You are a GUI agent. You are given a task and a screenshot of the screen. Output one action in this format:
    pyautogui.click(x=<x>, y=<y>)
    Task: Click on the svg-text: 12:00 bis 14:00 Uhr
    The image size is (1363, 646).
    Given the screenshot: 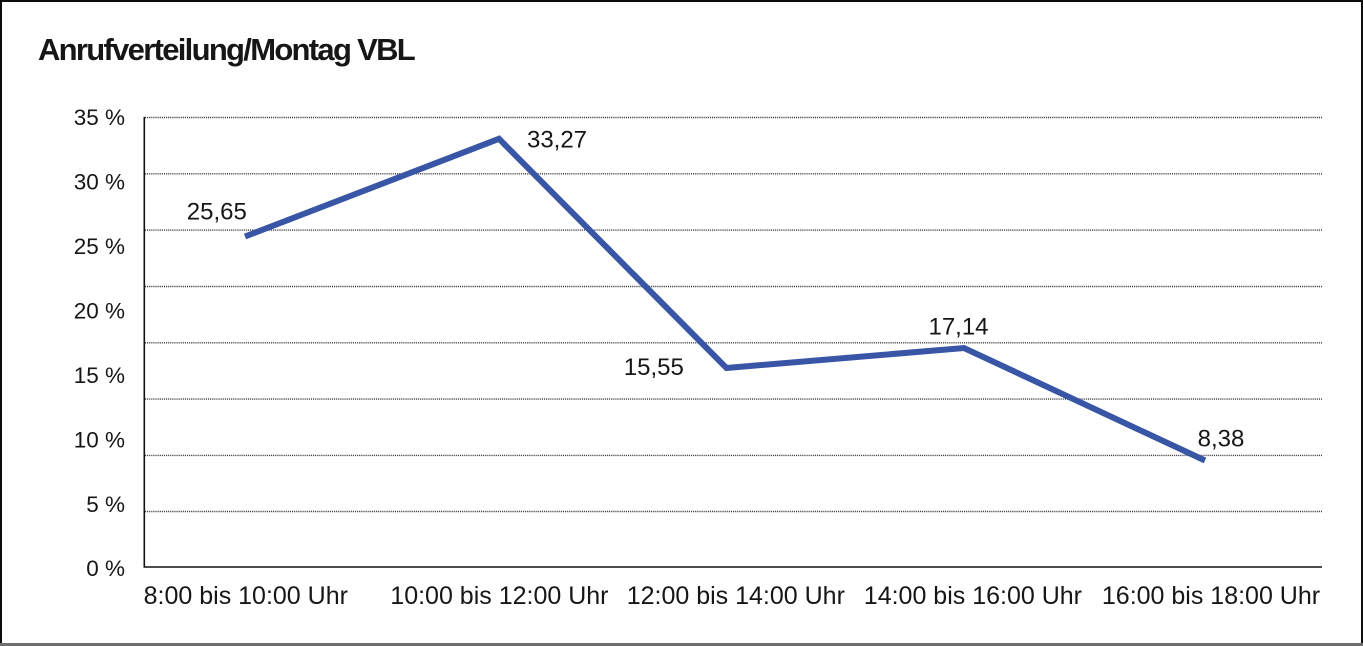 What is the action you would take?
    pyautogui.click(x=736, y=596)
    